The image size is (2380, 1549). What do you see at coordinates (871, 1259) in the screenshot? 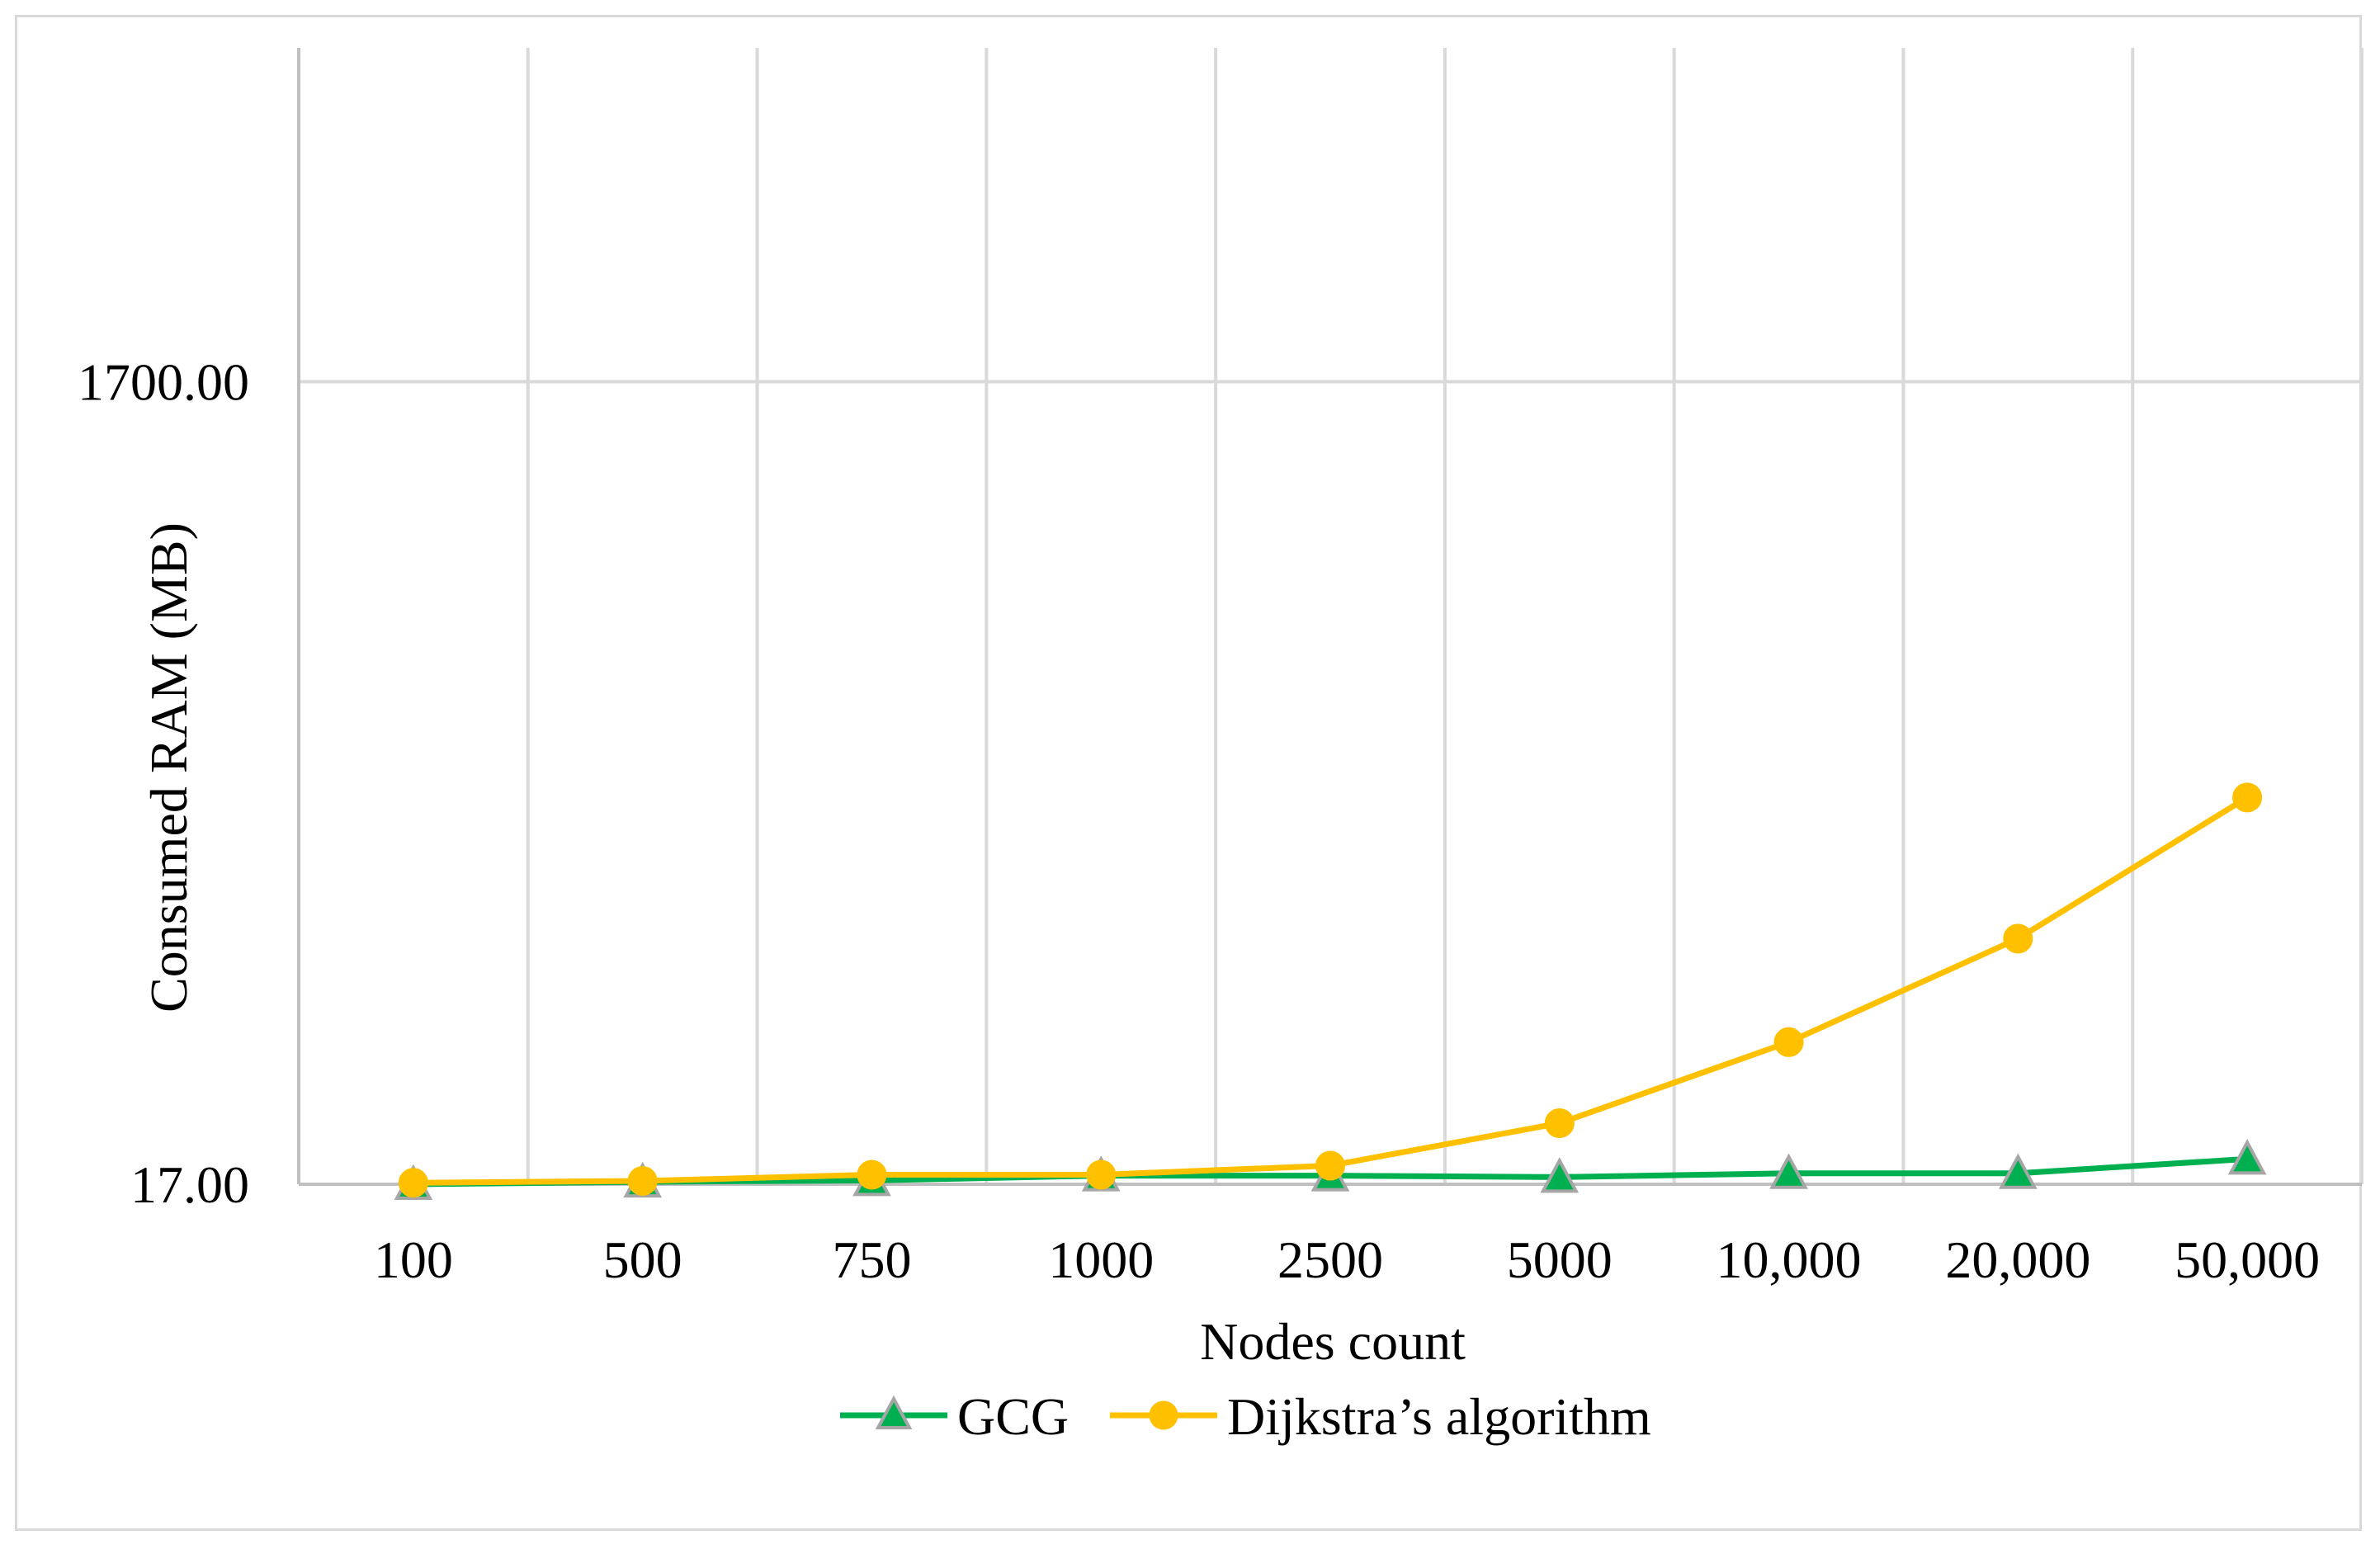
I see `x-tick-label: 750` at bounding box center [871, 1259].